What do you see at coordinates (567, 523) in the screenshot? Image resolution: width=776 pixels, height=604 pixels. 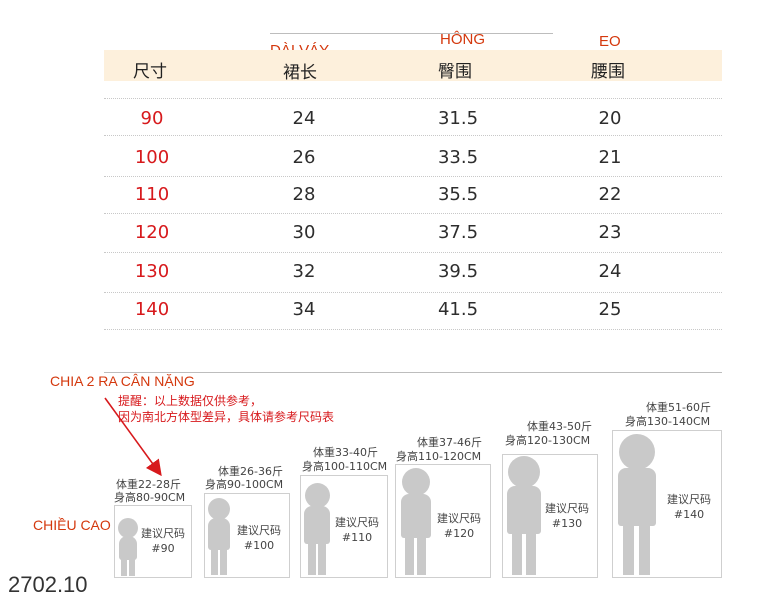 I see `guide-size: #130` at bounding box center [567, 523].